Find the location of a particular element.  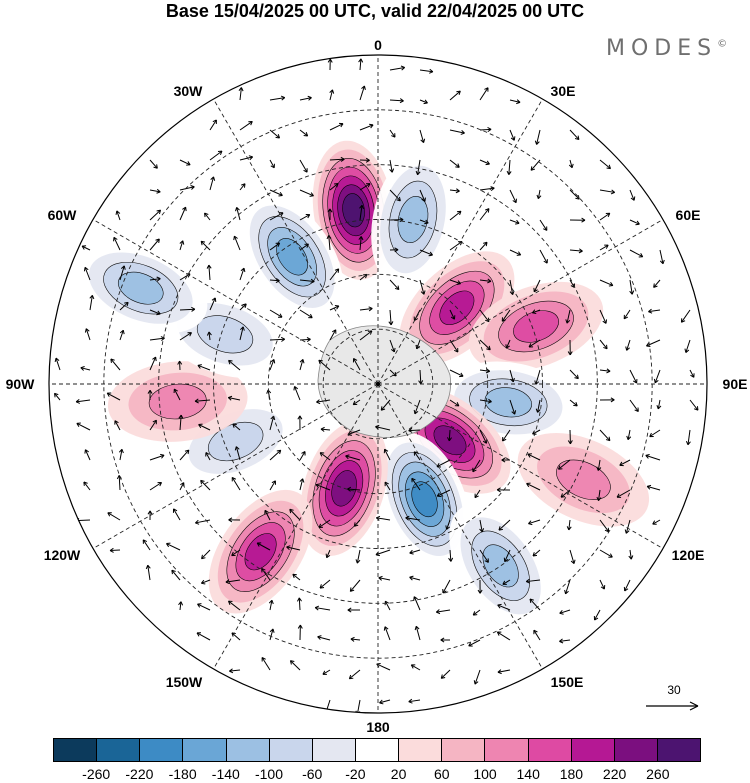

pole-marker is located at coordinates (378, 384).